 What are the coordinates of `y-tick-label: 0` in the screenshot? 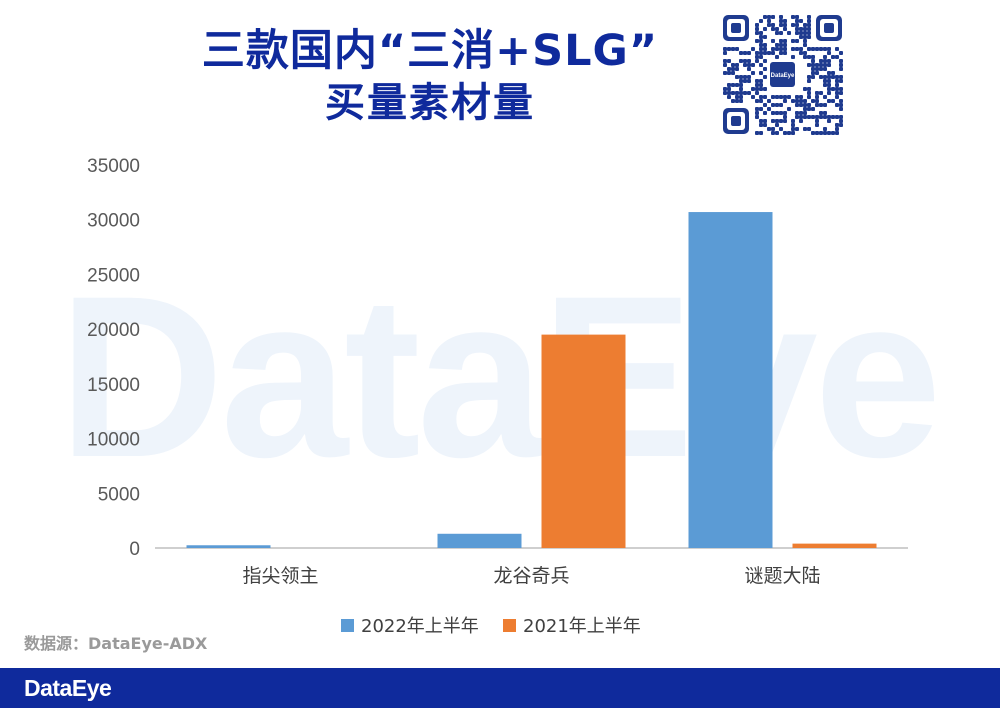 It's located at (134, 549).